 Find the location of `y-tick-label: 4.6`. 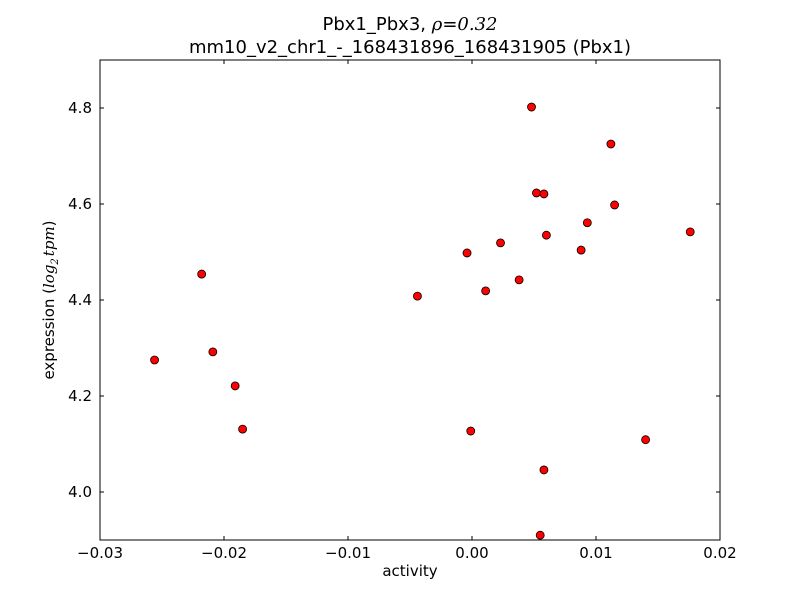

y-tick-label: 4.6 is located at coordinates (80, 204).